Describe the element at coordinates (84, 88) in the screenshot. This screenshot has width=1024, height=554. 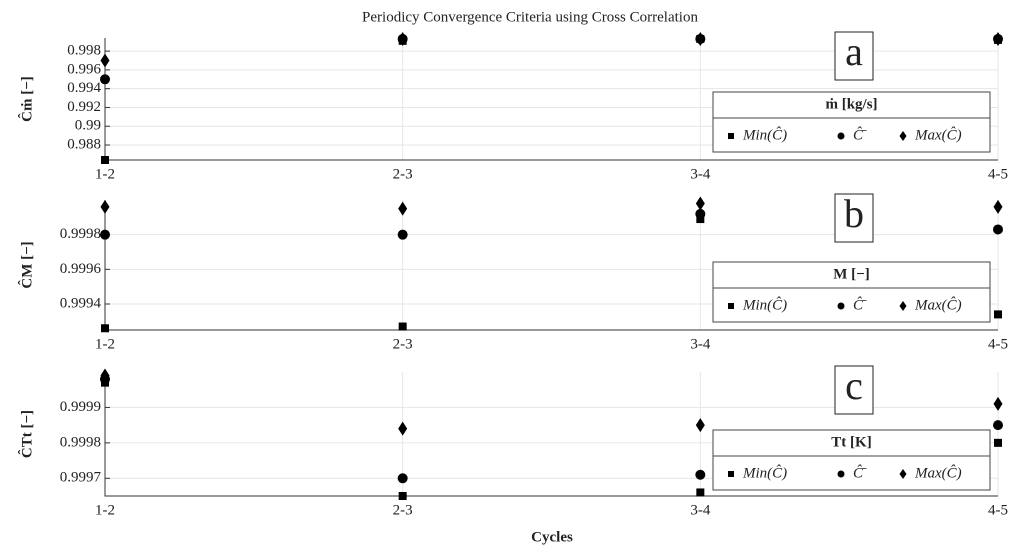
I see `y-tick-label: 0.994` at that location.